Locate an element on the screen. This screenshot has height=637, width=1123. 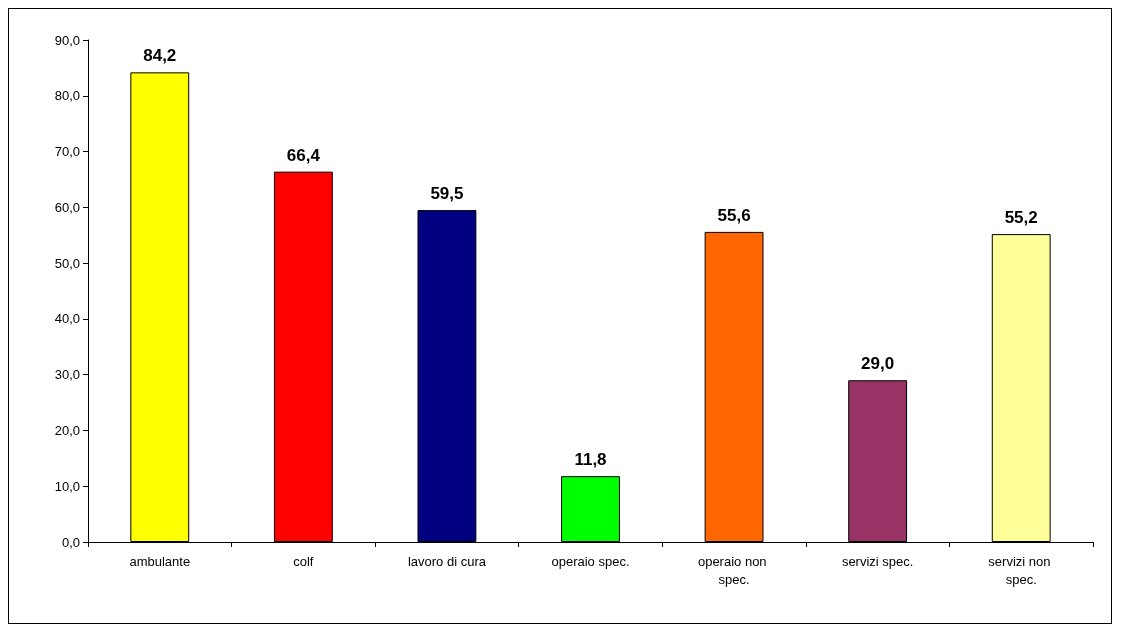
x-tick-label: operaio non spec. is located at coordinates (734, 570).